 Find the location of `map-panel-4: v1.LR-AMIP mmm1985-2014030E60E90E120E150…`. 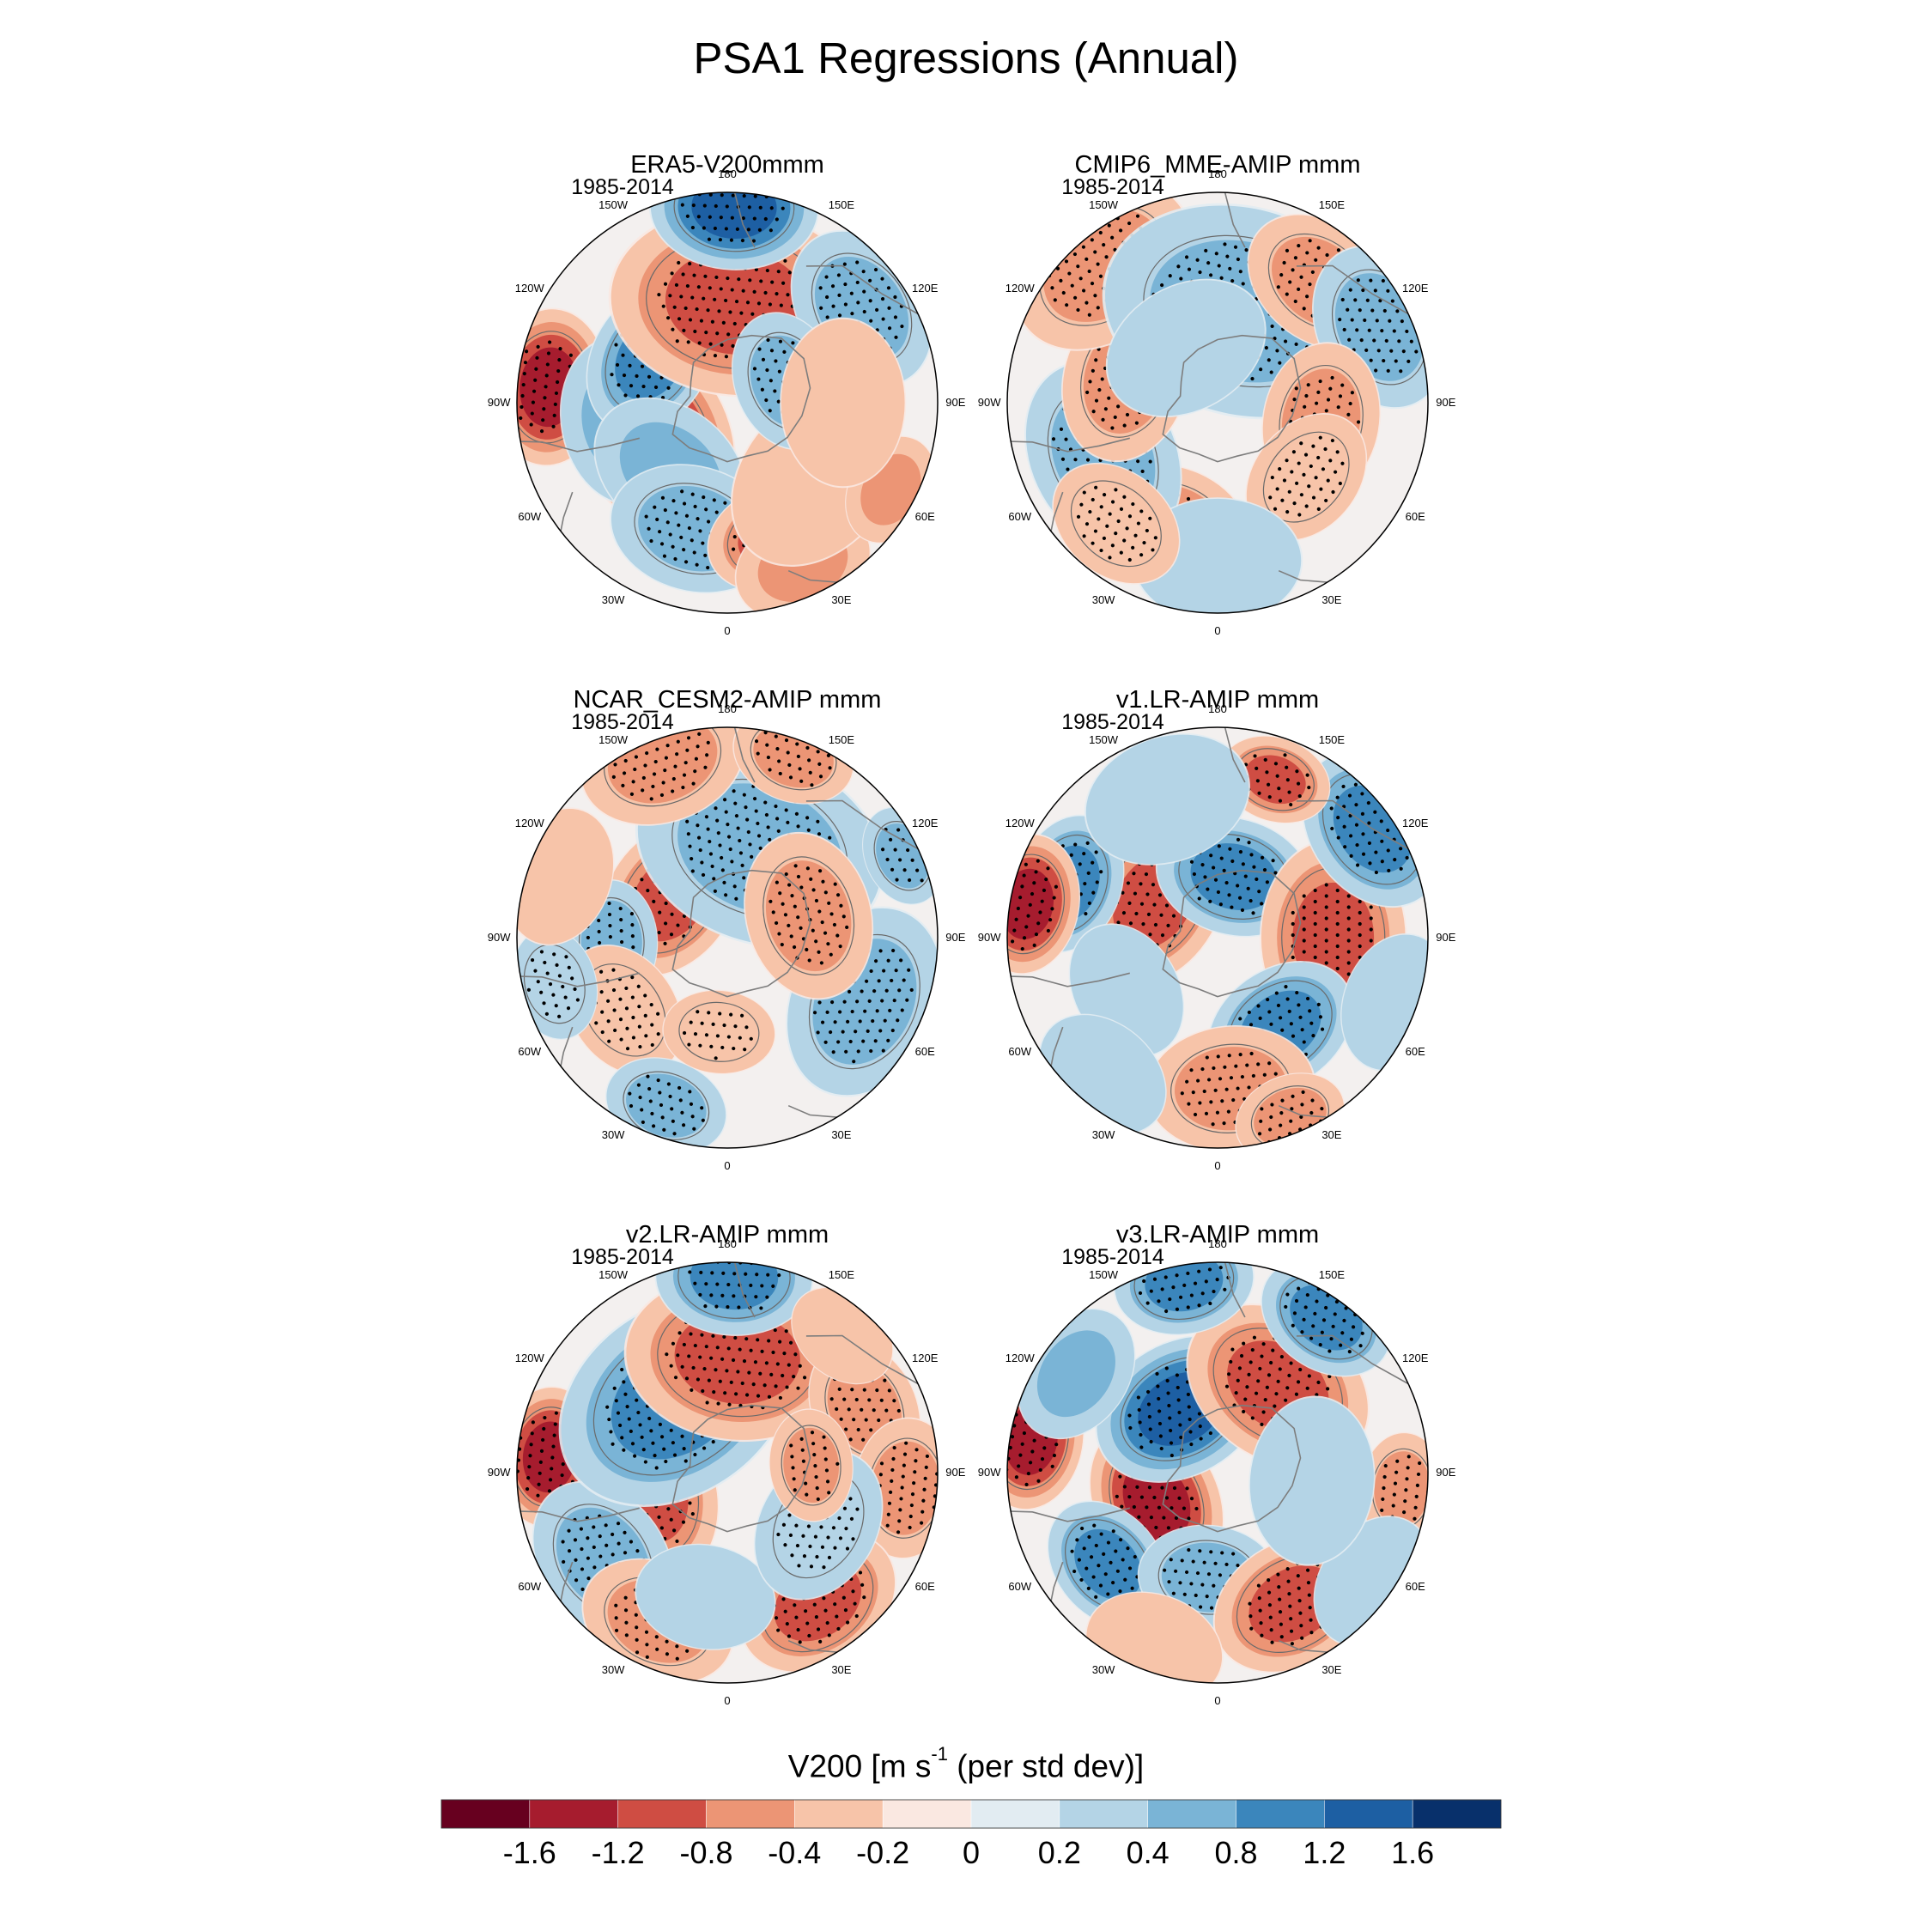

map-panel-4: v1.LR-AMIP mmm1985-2014030E60E90E120E150… is located at coordinates (1217, 929).